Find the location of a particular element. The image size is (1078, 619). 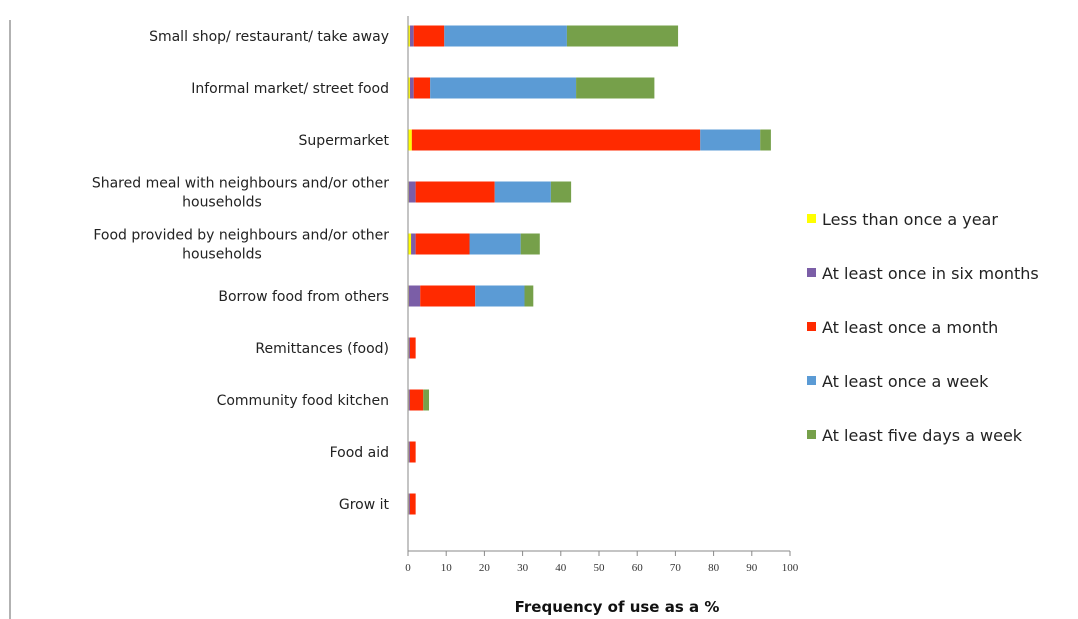

category-label: Food aid is located at coordinates (359, 453).